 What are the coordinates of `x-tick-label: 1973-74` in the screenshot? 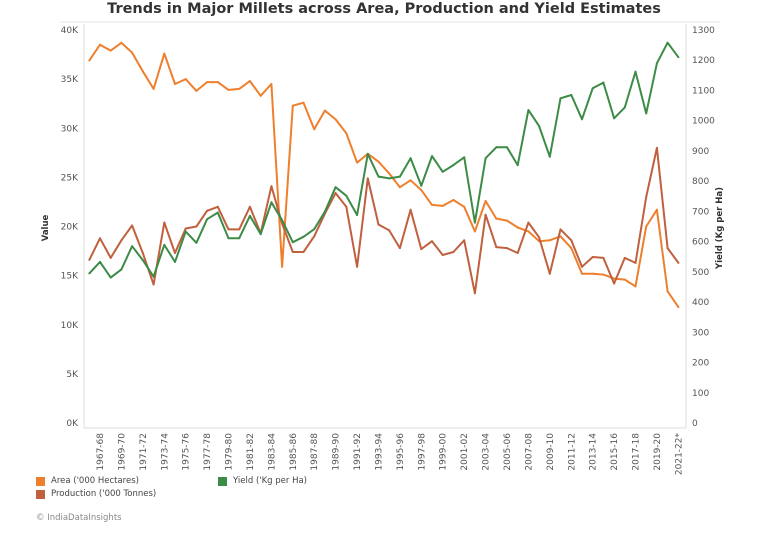 It's located at (165, 452).